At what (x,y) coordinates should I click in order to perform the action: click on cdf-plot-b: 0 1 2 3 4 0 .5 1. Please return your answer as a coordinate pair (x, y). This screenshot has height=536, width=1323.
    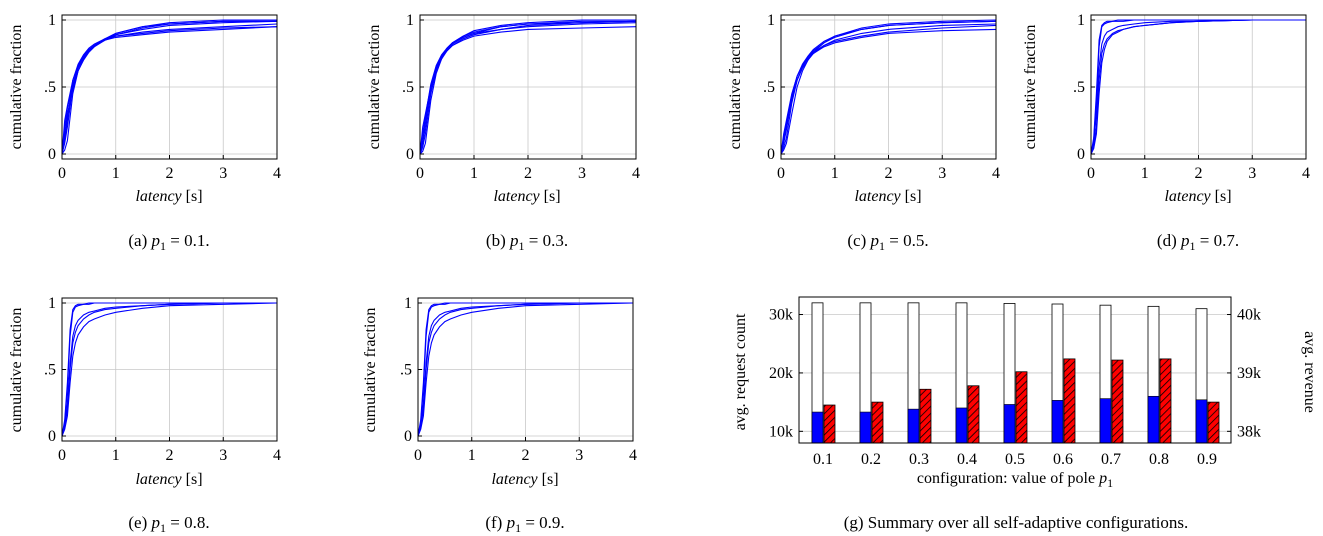
    Looking at the image, I should click on (521, 97).